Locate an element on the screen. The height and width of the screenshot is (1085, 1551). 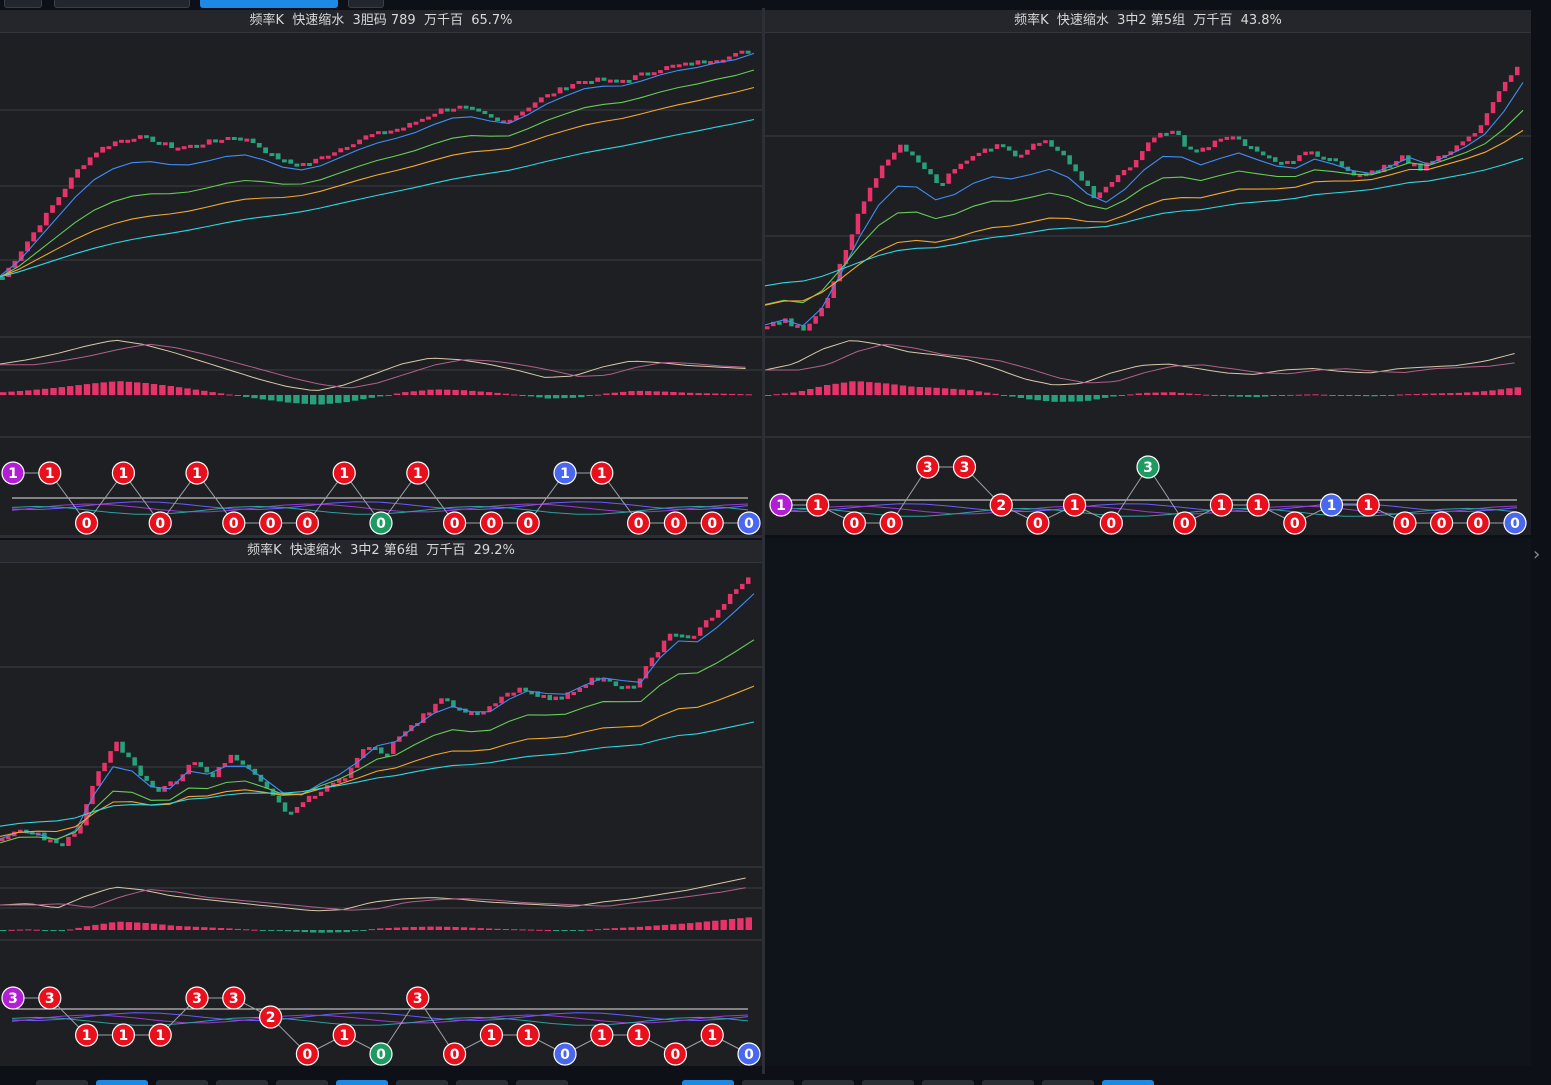
number-ball: 1 is located at coordinates (712, 1035).